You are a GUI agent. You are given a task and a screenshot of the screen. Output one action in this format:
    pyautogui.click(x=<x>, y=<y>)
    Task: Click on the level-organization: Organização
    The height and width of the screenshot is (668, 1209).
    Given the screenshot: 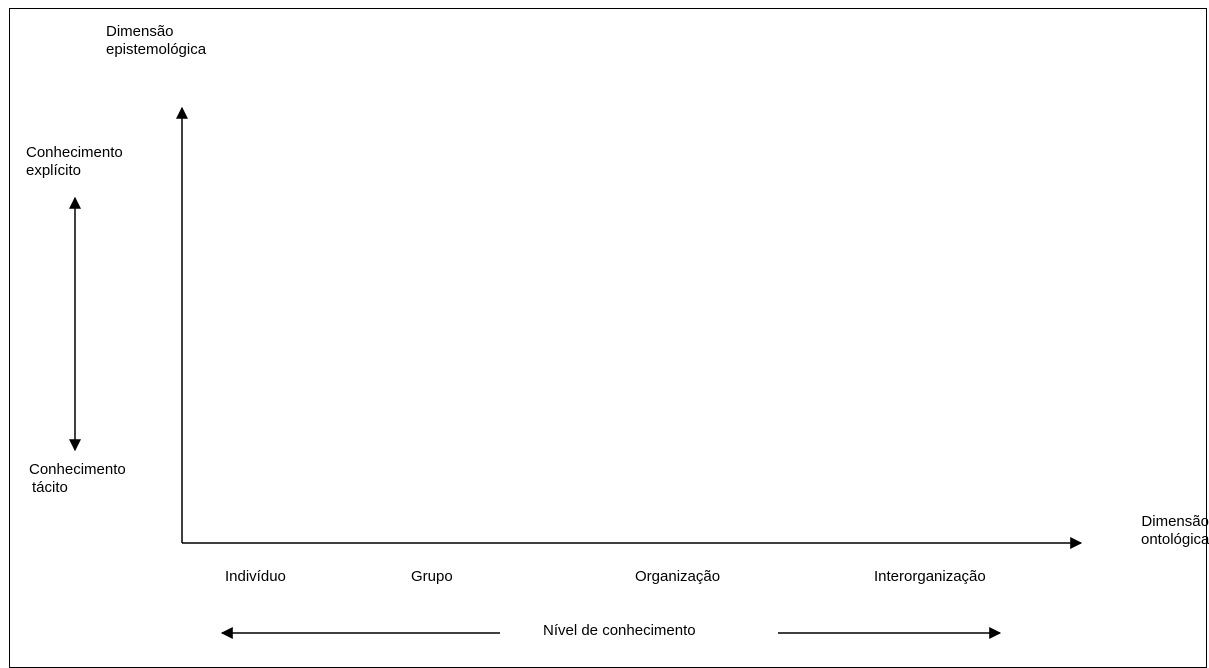 What is the action you would take?
    pyautogui.click(x=678, y=576)
    